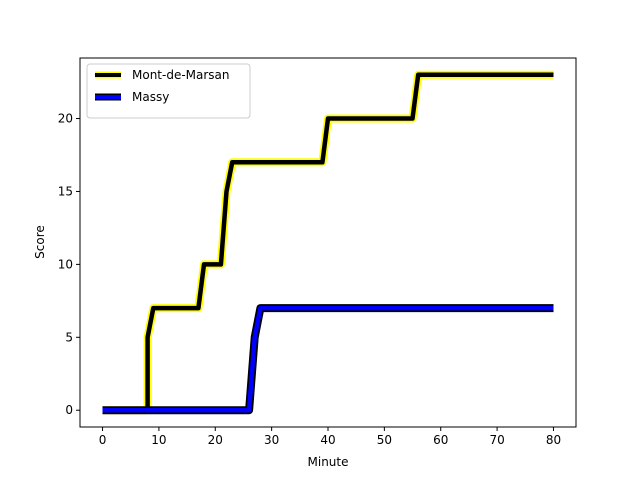 The width and height of the screenshot is (640, 484). What do you see at coordinates (65, 191) in the screenshot?
I see `y-tick-label: 15` at bounding box center [65, 191].